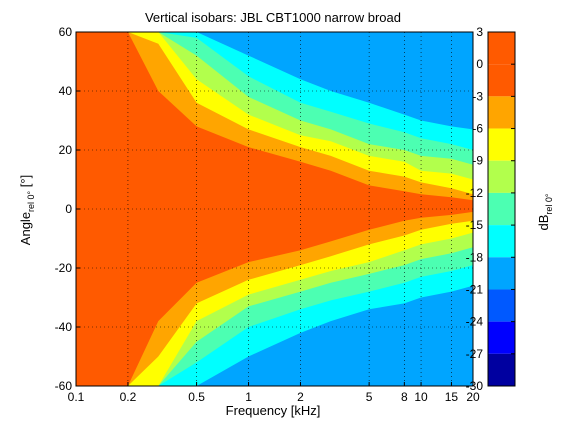 This screenshot has width=580, height=435. What do you see at coordinates (274, 393) in the screenshot?
I see `x-axis-ticks: 0.1 0.2 0.5 1 2 5 8 10 15 20` at bounding box center [274, 393].